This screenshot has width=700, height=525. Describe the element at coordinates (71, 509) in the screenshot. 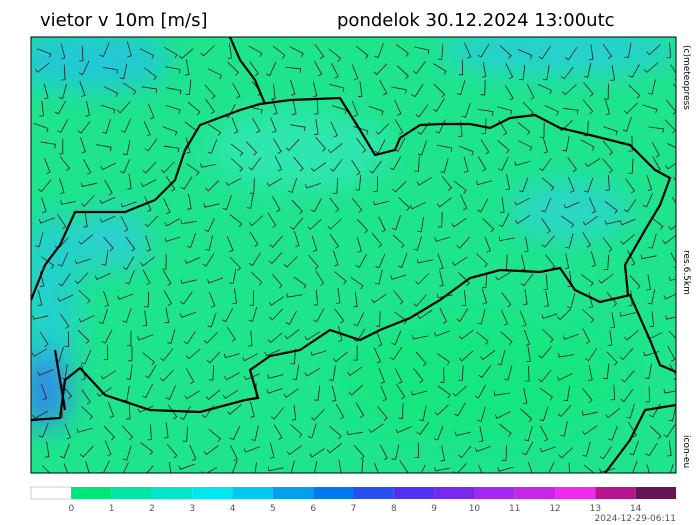

I see `colorbar-label: 0` at that location.